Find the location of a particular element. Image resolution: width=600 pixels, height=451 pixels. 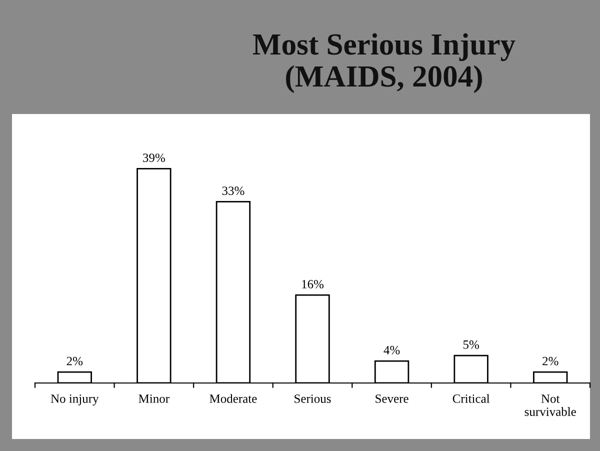

x-tick-label: Not survivable is located at coordinates (550, 405).